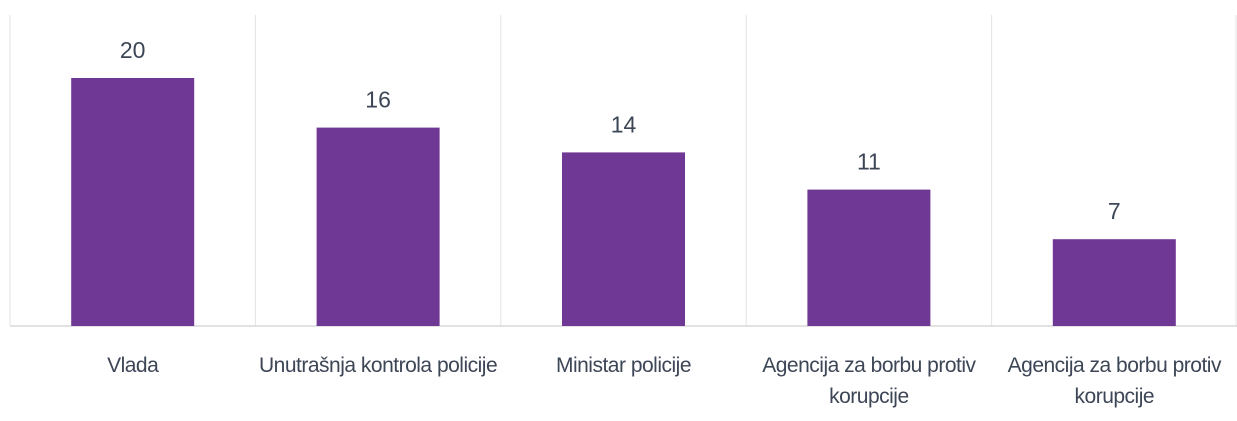 This screenshot has height=421, width=1237. Describe the element at coordinates (623, 365) in the screenshot. I see `x-tick-label: Ministar policije` at that location.